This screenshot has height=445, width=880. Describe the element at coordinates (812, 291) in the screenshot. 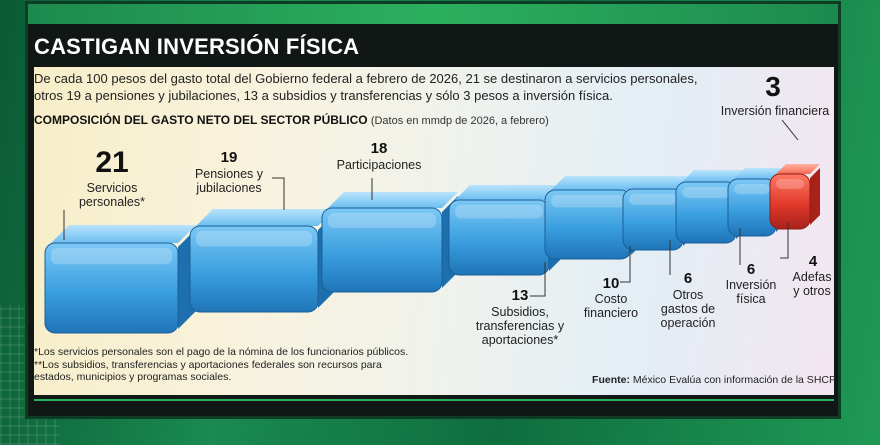

I see `category-label-8-line-2: y otros` at that location.